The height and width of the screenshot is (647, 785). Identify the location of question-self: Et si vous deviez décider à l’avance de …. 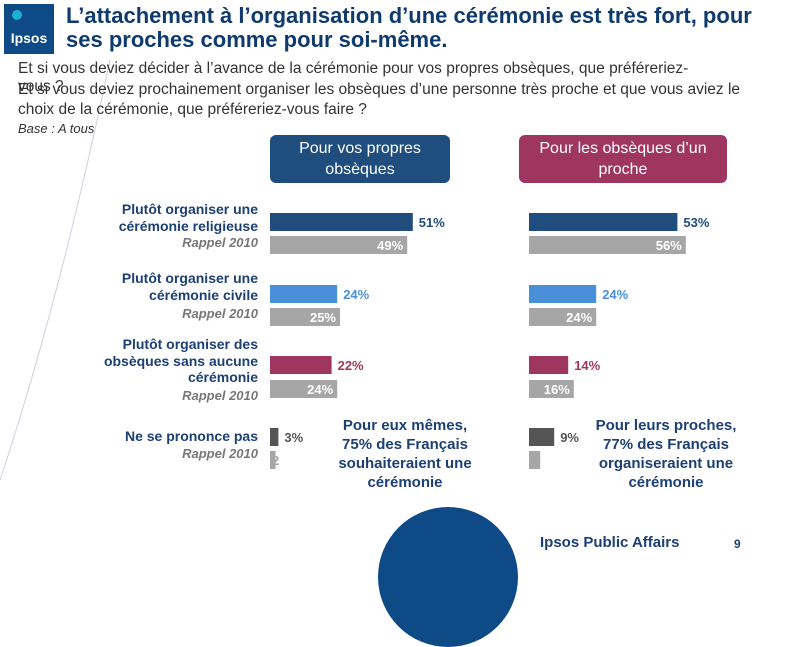
(353, 77).